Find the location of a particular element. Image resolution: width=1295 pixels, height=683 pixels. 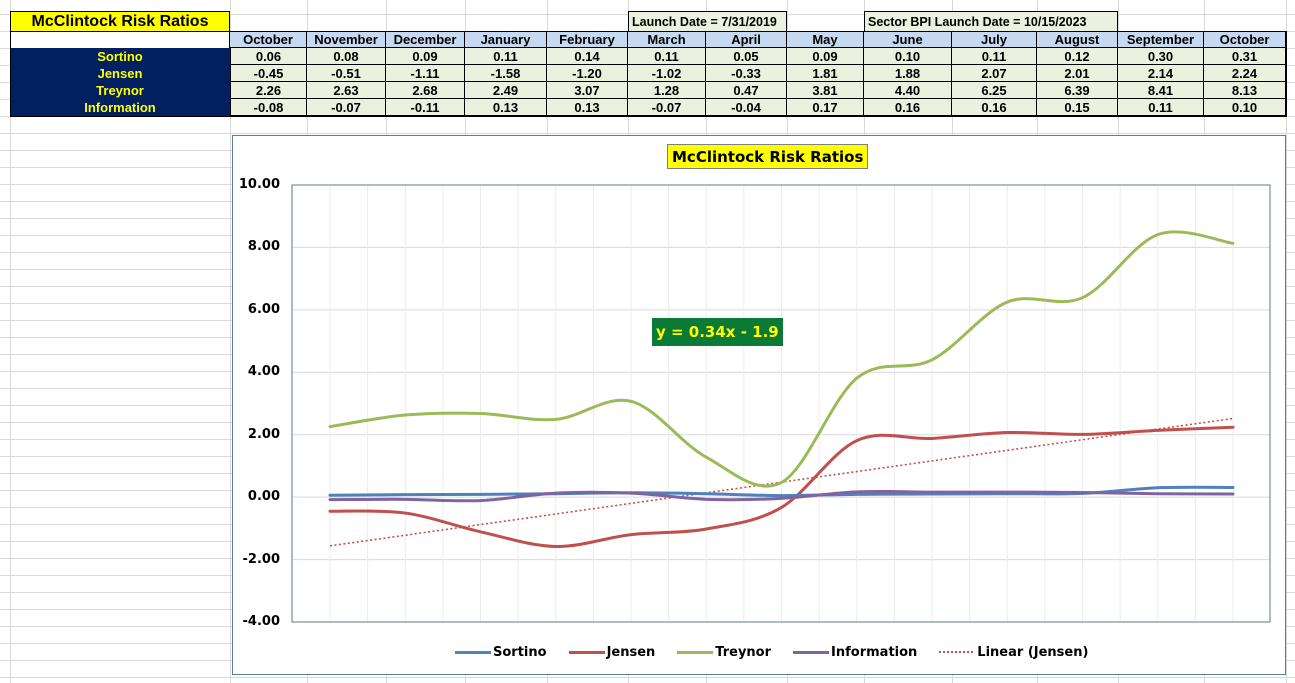

month-header-cell: August is located at coordinates (1077, 39).